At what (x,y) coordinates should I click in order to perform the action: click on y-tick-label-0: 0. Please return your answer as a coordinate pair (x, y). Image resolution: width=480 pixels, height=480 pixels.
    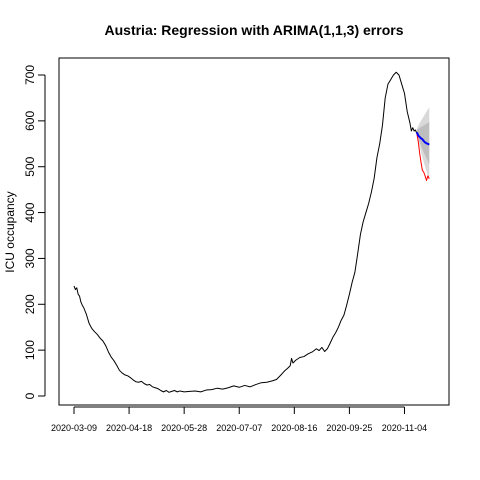
    Looking at the image, I should click on (30, 395).